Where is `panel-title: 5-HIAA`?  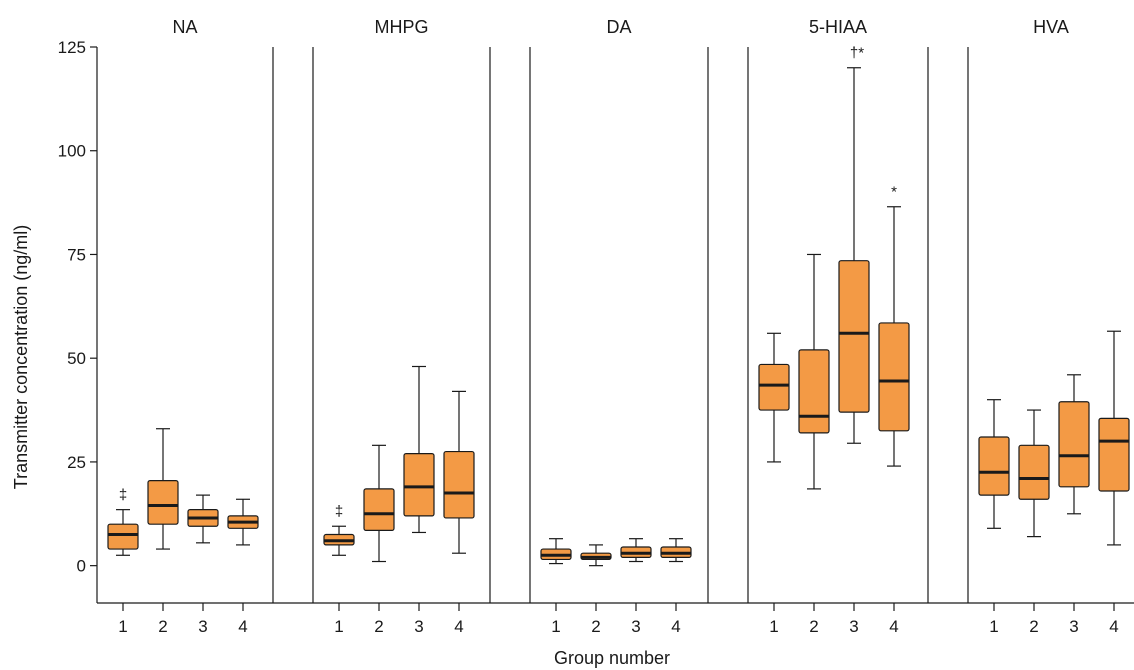 panel-title: 5-HIAA is located at coordinates (838, 27).